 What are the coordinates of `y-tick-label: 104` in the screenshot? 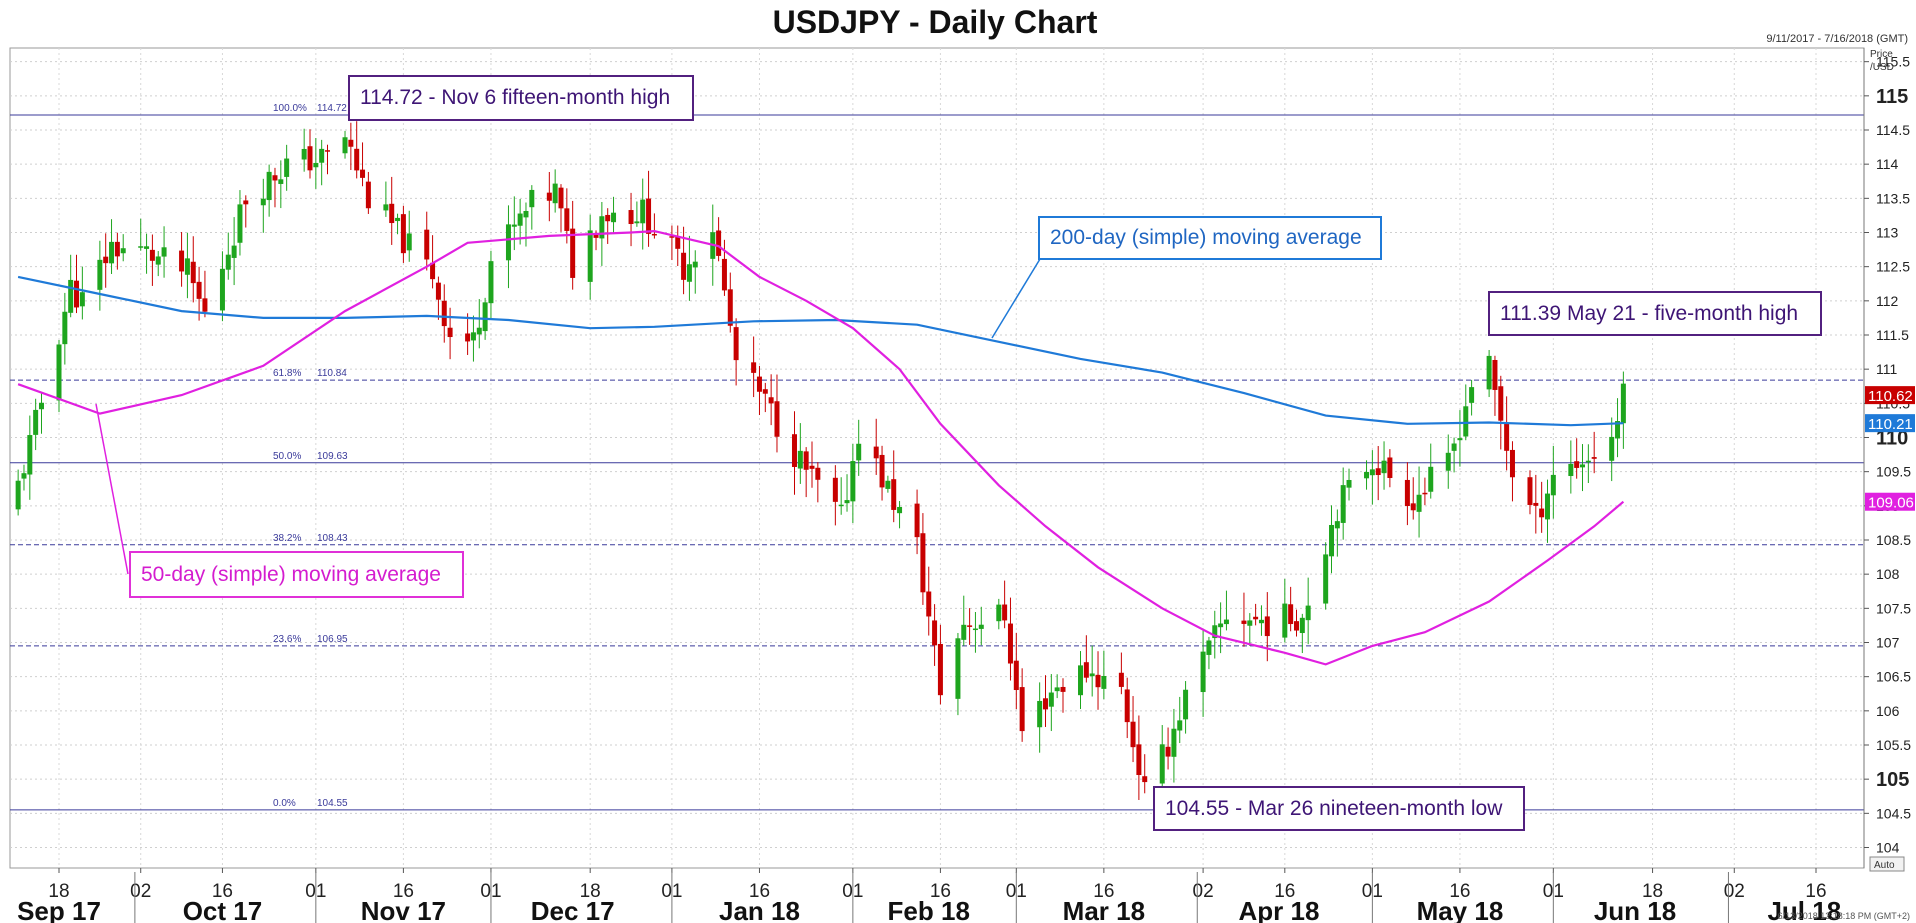 It's located at (1888, 848).